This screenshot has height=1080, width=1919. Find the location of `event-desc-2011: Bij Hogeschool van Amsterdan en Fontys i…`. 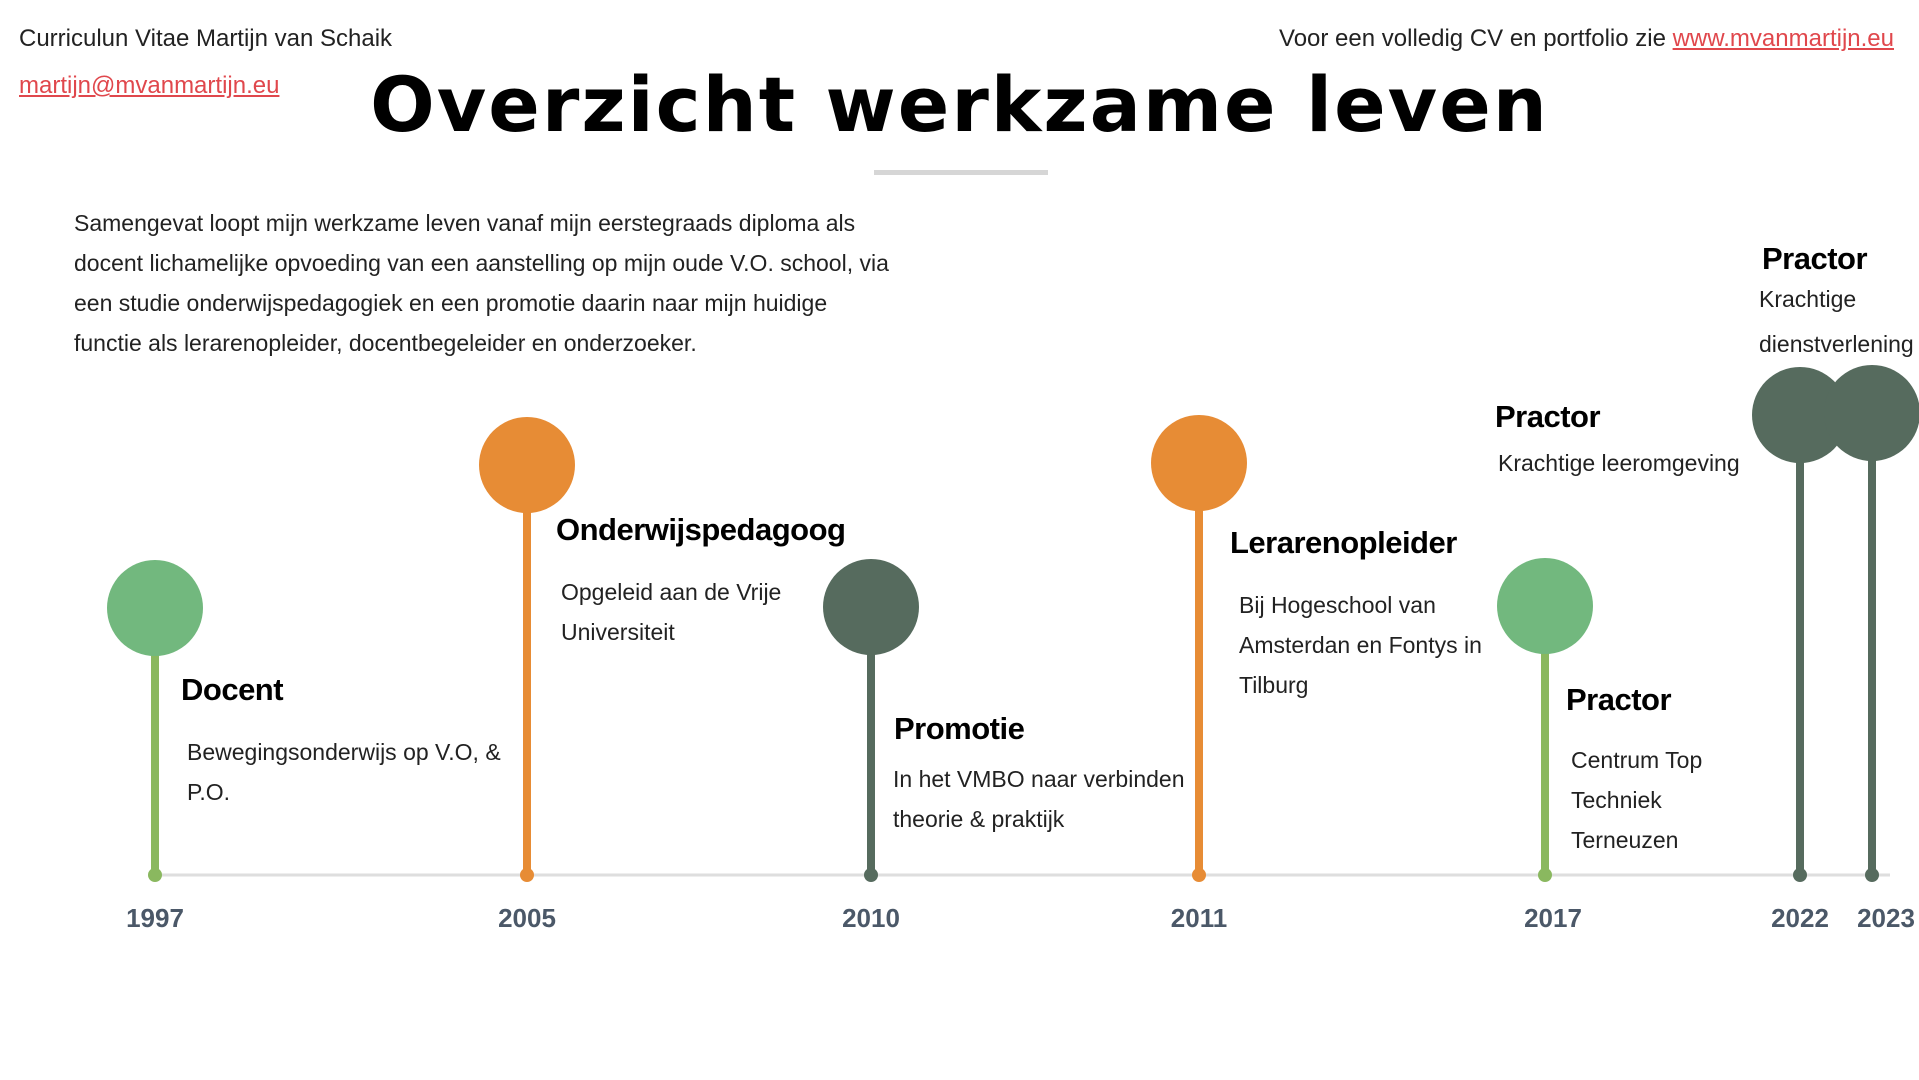

event-desc-2011: Bij Hogeschool van Amsterdan en Fontys i… is located at coordinates (1360, 645).